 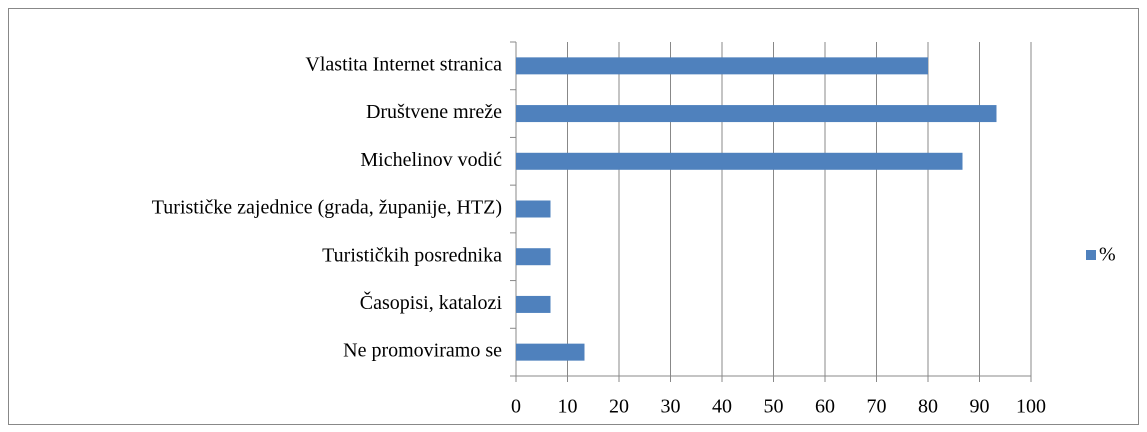 What do you see at coordinates (431, 302) in the screenshot?
I see `y-tick-label: Časopisi, katalozi` at bounding box center [431, 302].